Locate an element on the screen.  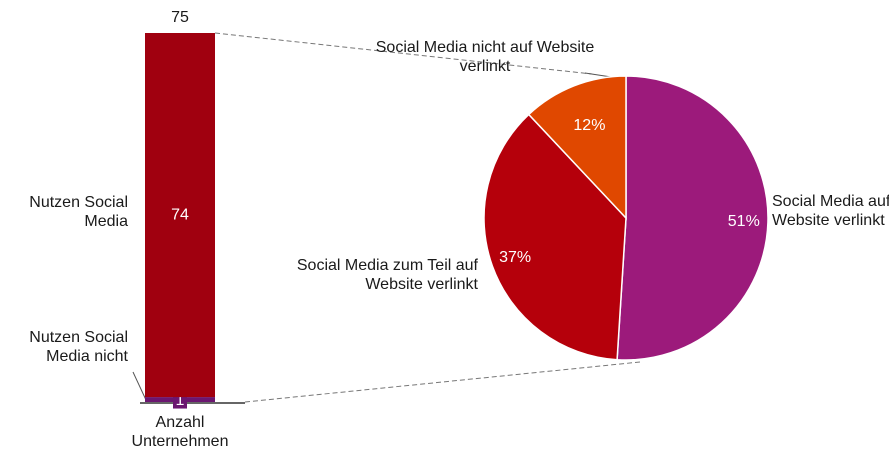
category-label: Social Media nicht auf Website verlinkt is located at coordinates (485, 57).